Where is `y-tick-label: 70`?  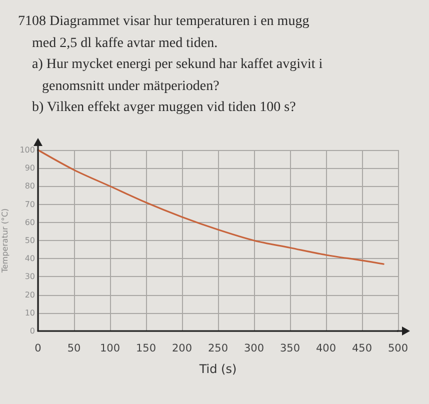
y-tick-label: 70 is located at coordinates (29, 204).